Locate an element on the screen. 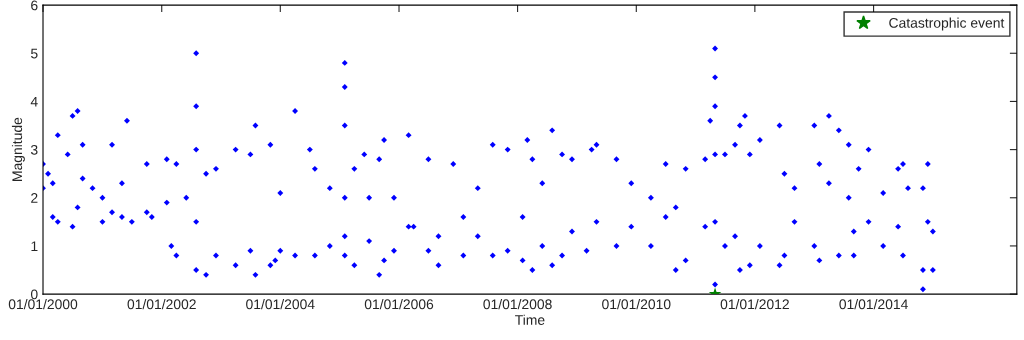  y-tick-label: 4 is located at coordinates (34, 101).